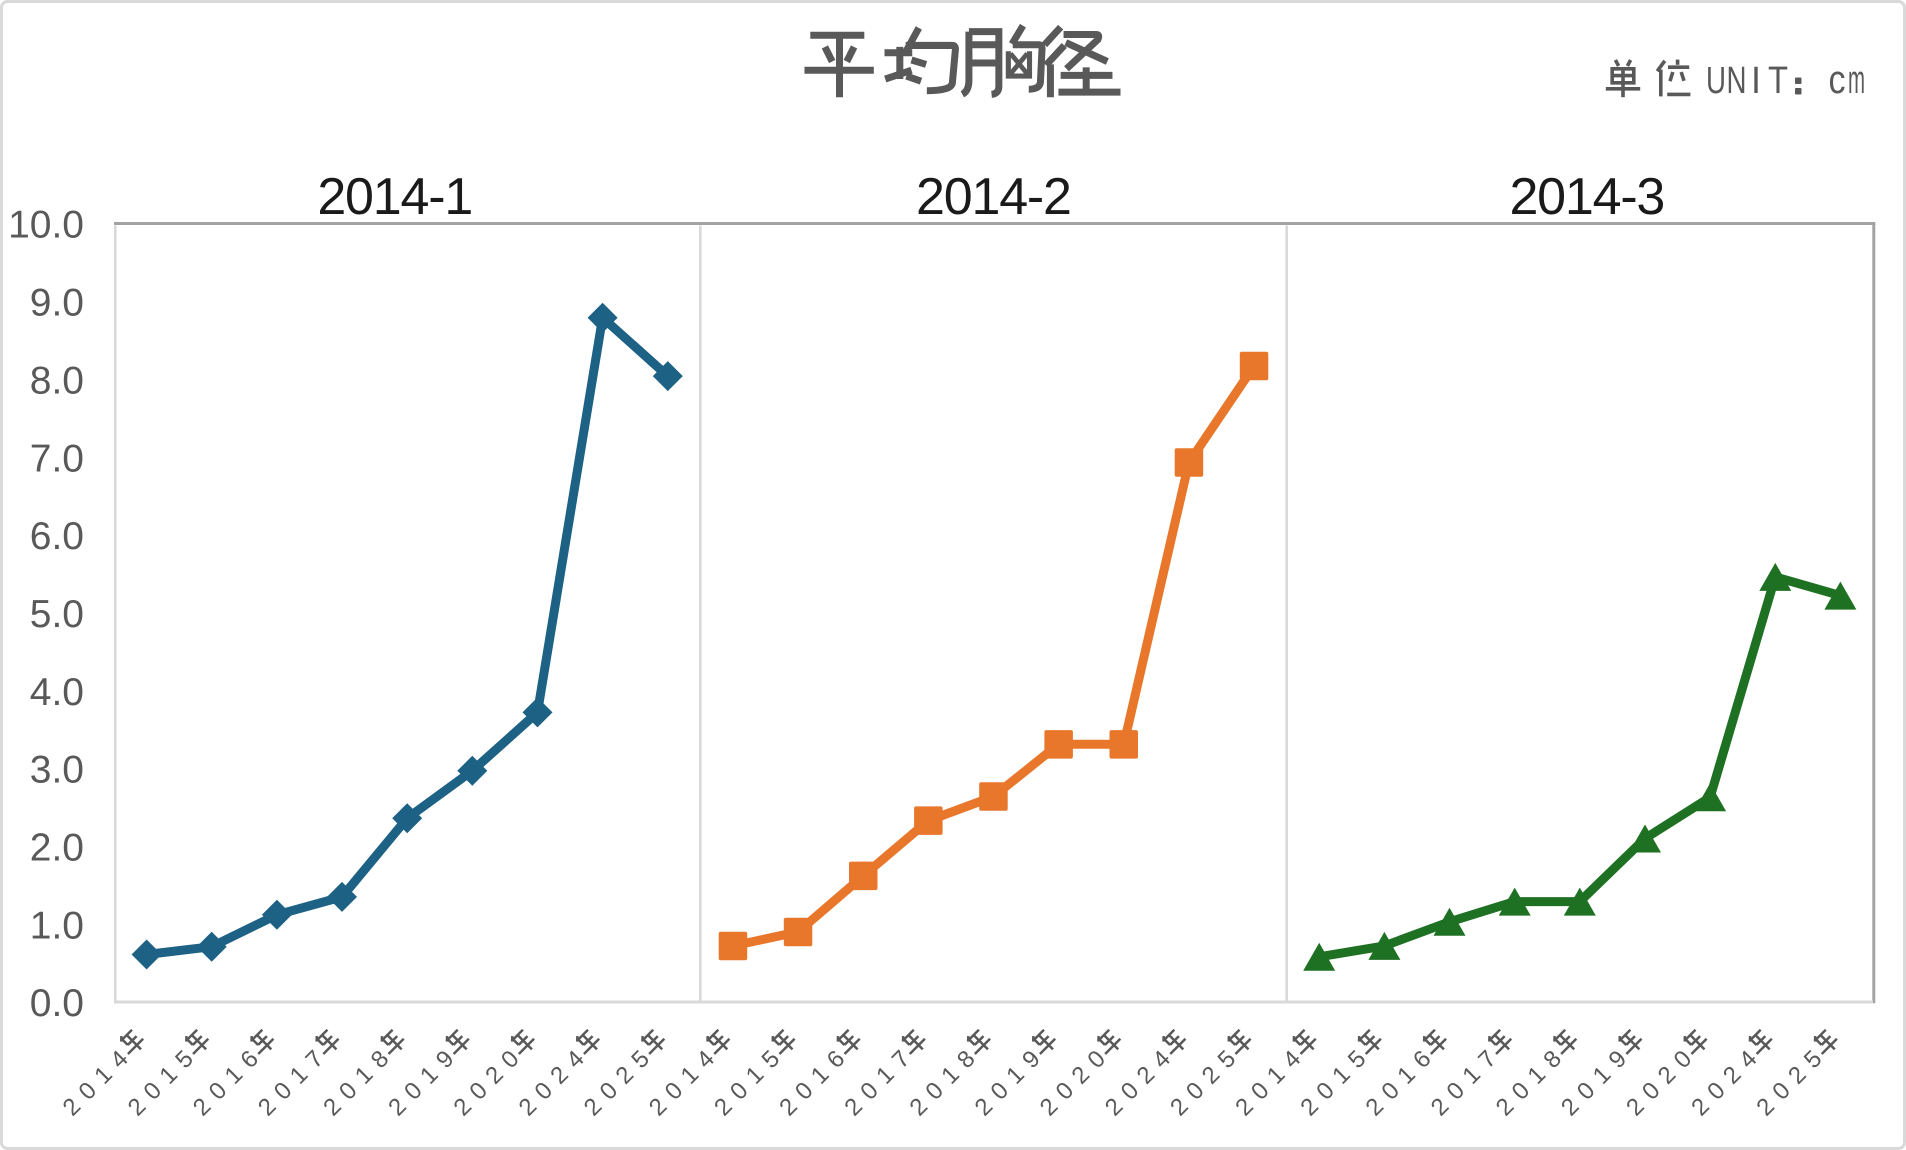 The height and width of the screenshot is (1150, 1906). Describe the element at coordinates (1837, 80) in the screenshot. I see `svg-text: c` at that location.